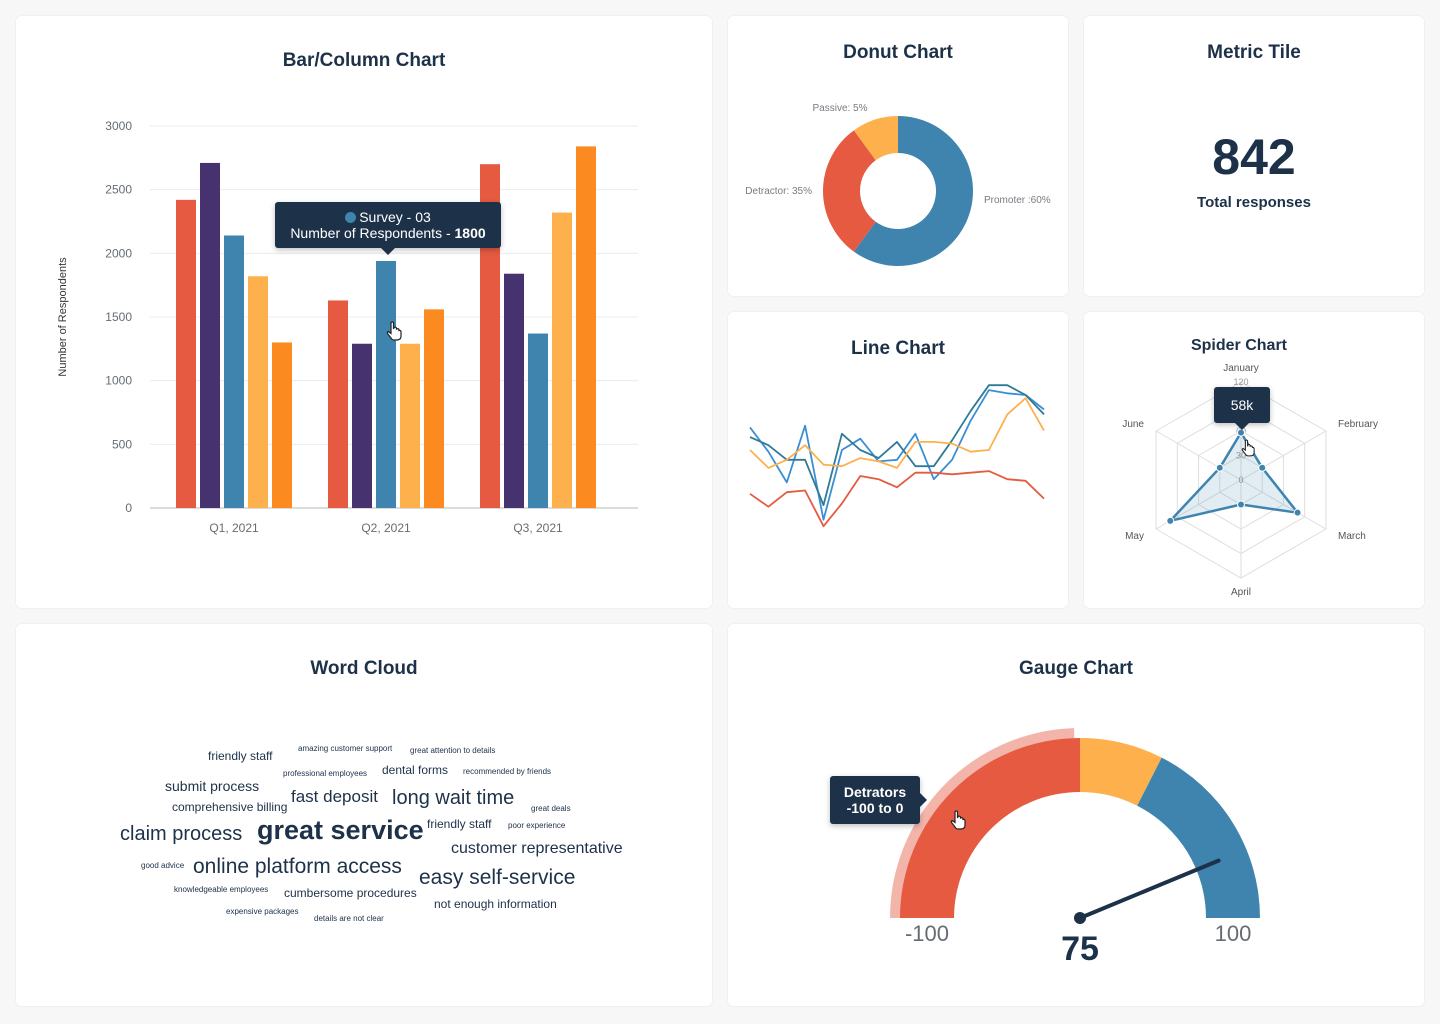  What do you see at coordinates (221, 889) in the screenshot?
I see `word-cloud-word: knowledgeable employees` at bounding box center [221, 889].